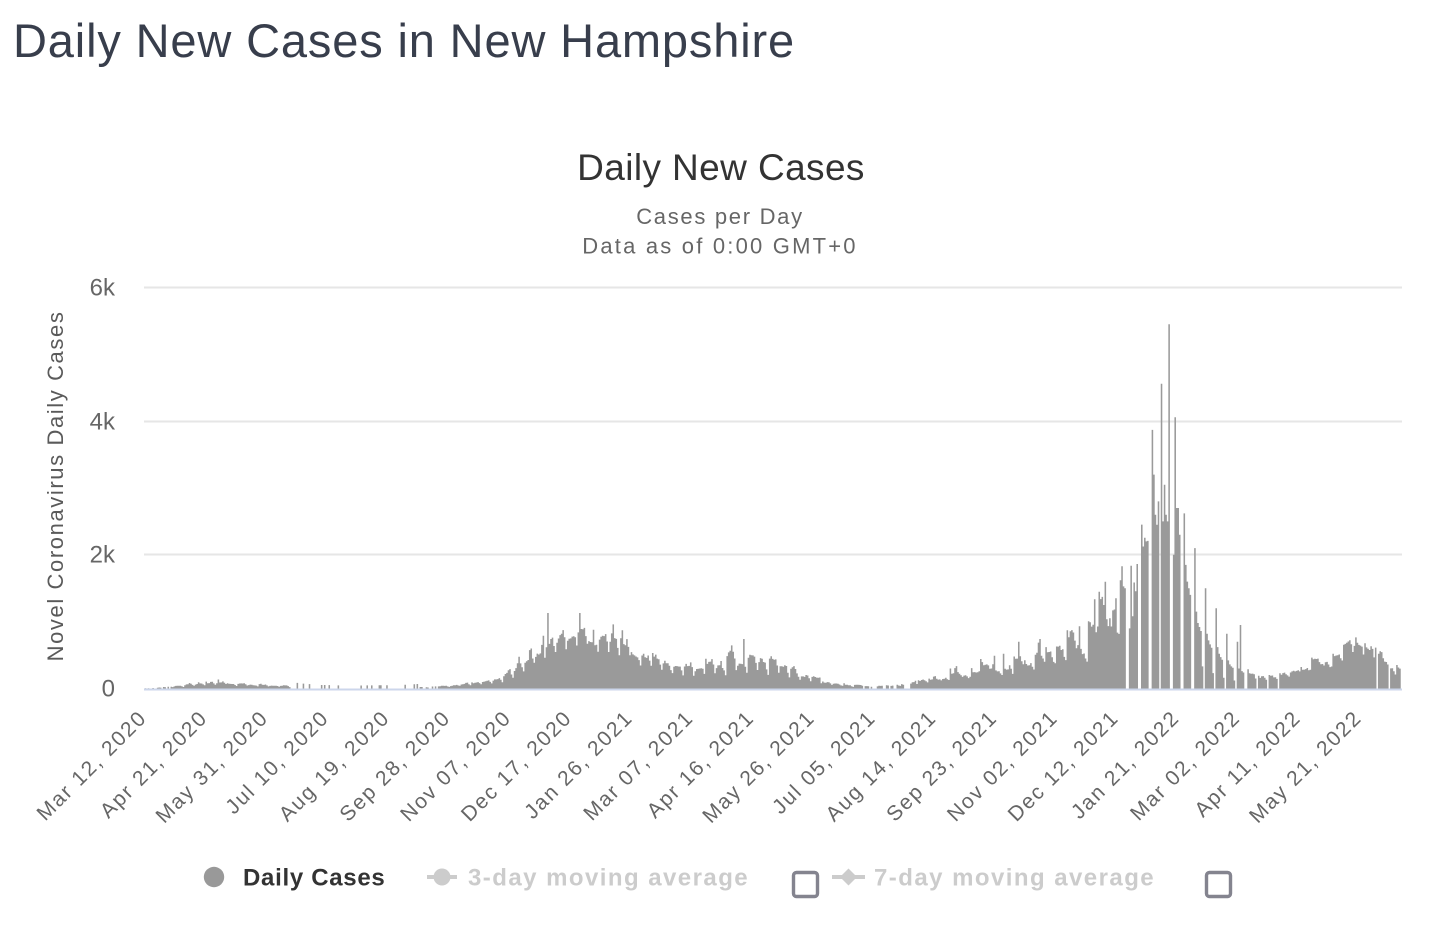 The width and height of the screenshot is (1444, 929). What do you see at coordinates (55, 486) in the screenshot?
I see `svg-text: Novel Coronavirus Daily Cases` at bounding box center [55, 486].